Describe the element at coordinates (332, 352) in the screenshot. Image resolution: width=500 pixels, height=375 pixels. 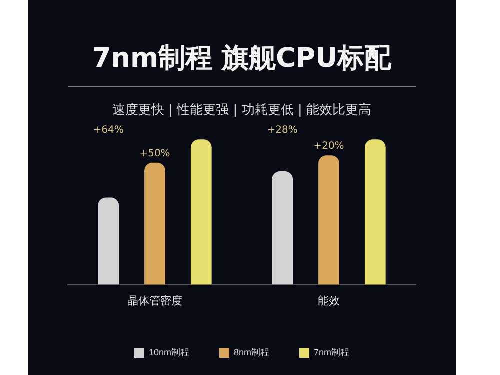
I see `legend-label: 7nm制程` at that location.